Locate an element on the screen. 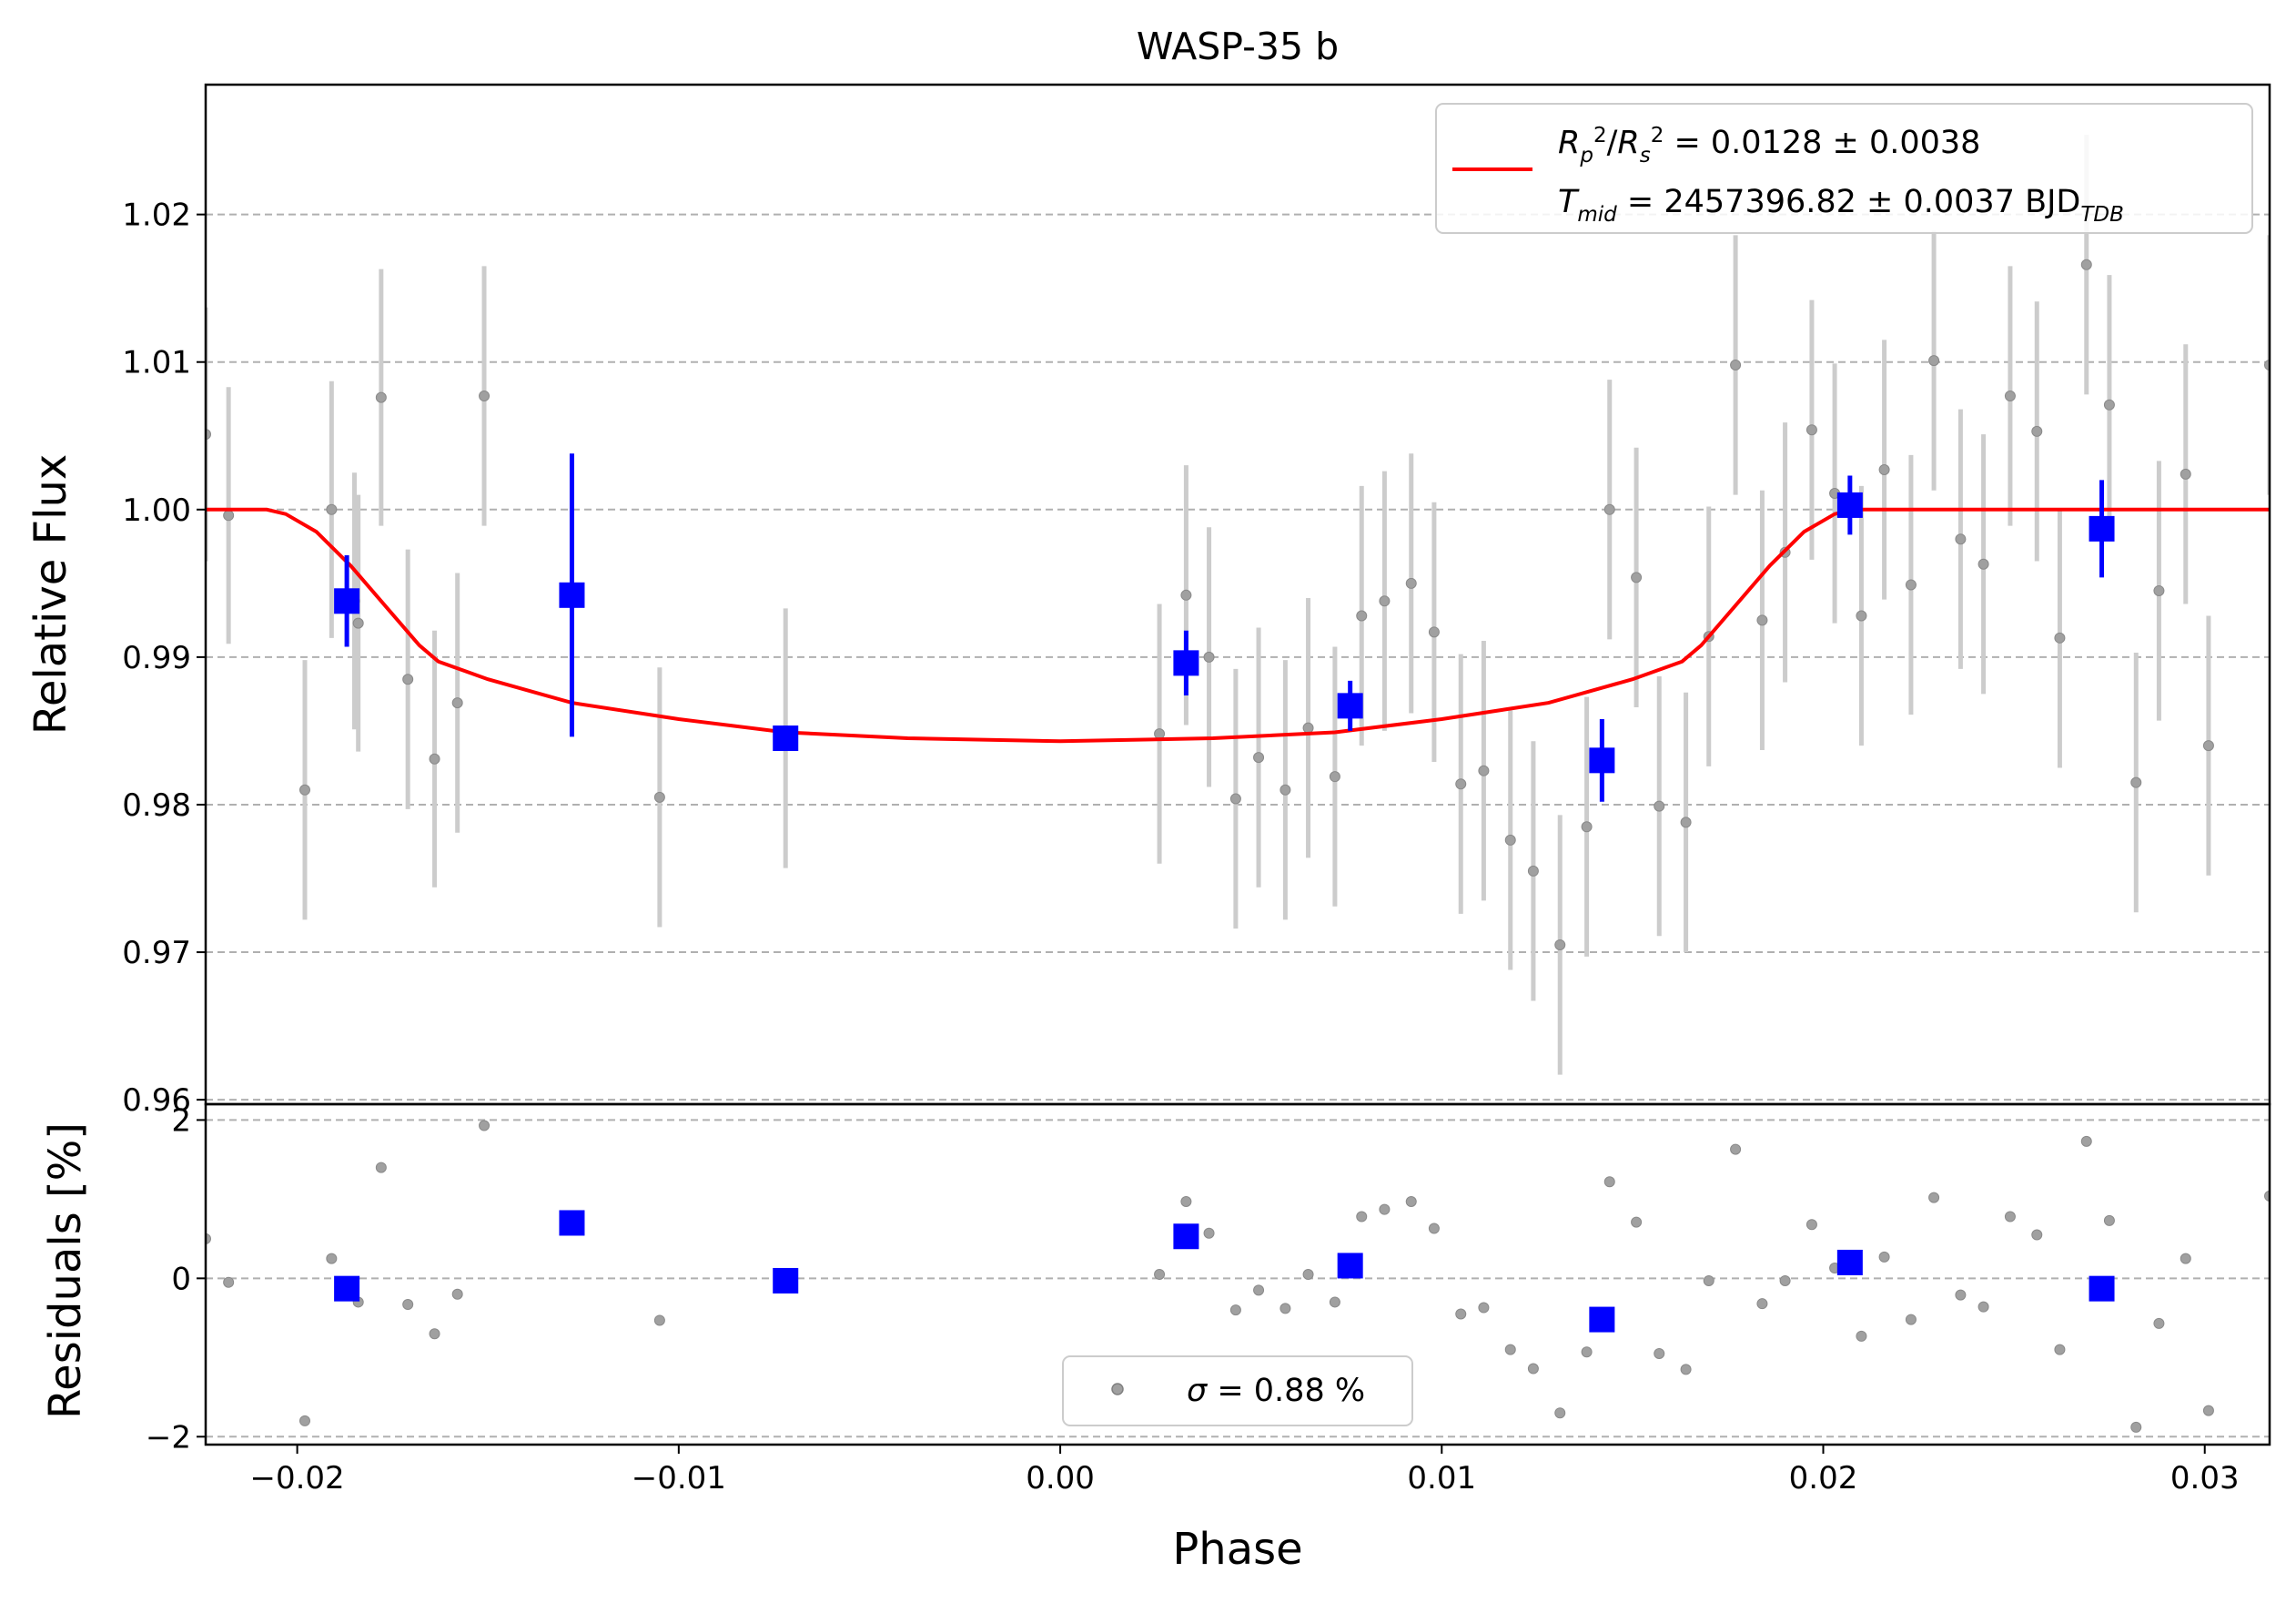 The width and height of the screenshot is (2296, 1603). transit-model-curve is located at coordinates (1238, 625).